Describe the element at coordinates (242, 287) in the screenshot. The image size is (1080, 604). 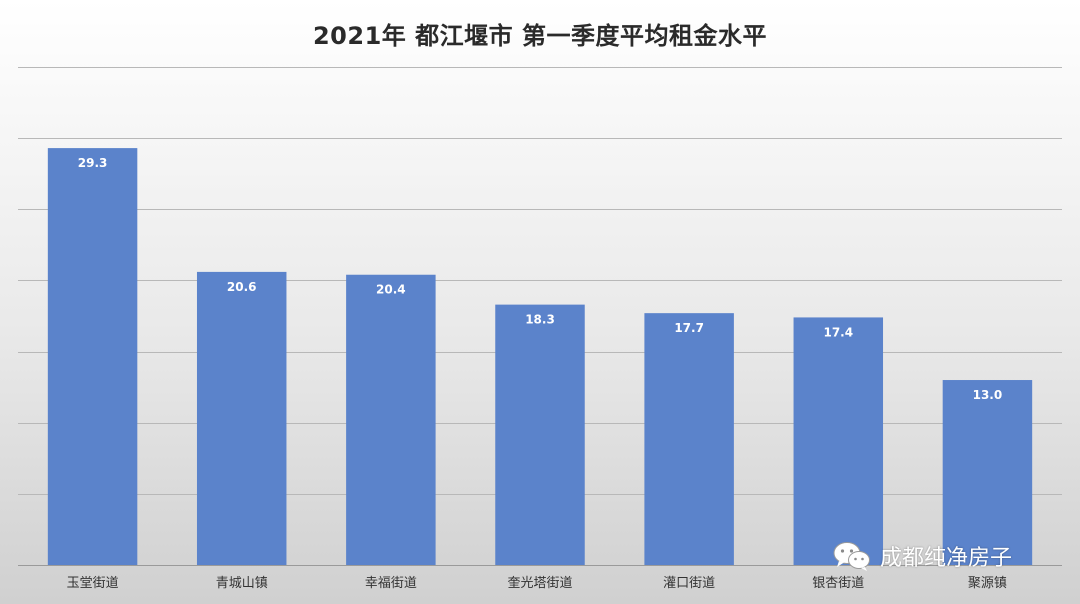
I see `data-label: 20.6` at that location.